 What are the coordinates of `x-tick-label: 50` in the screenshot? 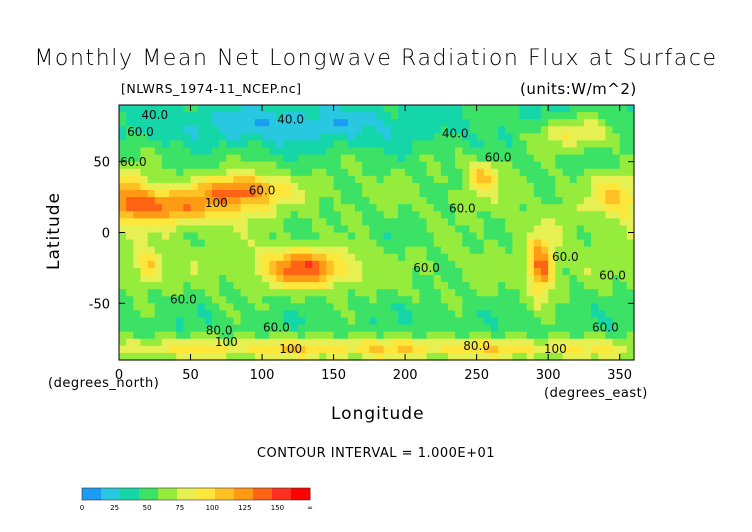 It's located at (190, 375).